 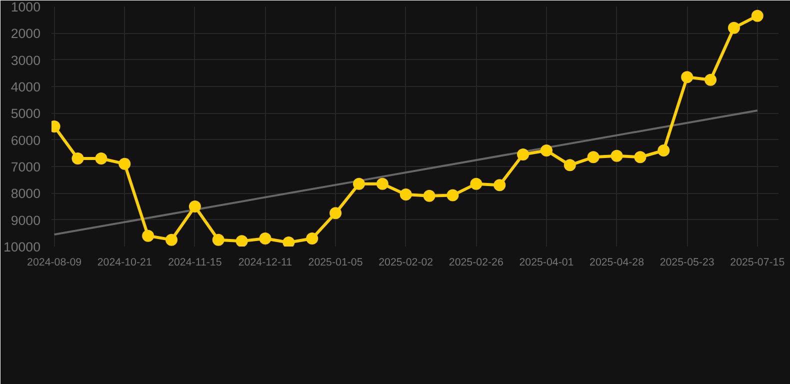 I want to click on y-tick-label: 7000, so click(x=25, y=167).